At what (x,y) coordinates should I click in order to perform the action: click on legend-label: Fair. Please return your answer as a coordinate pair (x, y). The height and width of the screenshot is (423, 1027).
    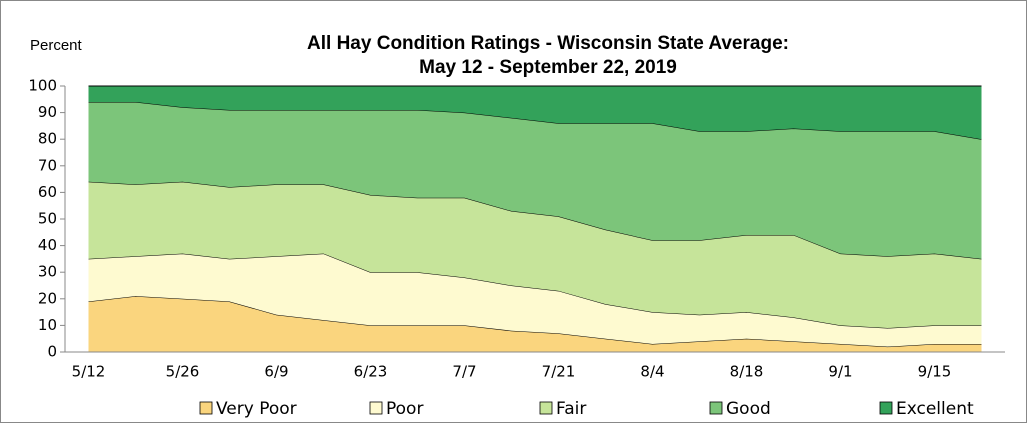
    Looking at the image, I should click on (571, 409).